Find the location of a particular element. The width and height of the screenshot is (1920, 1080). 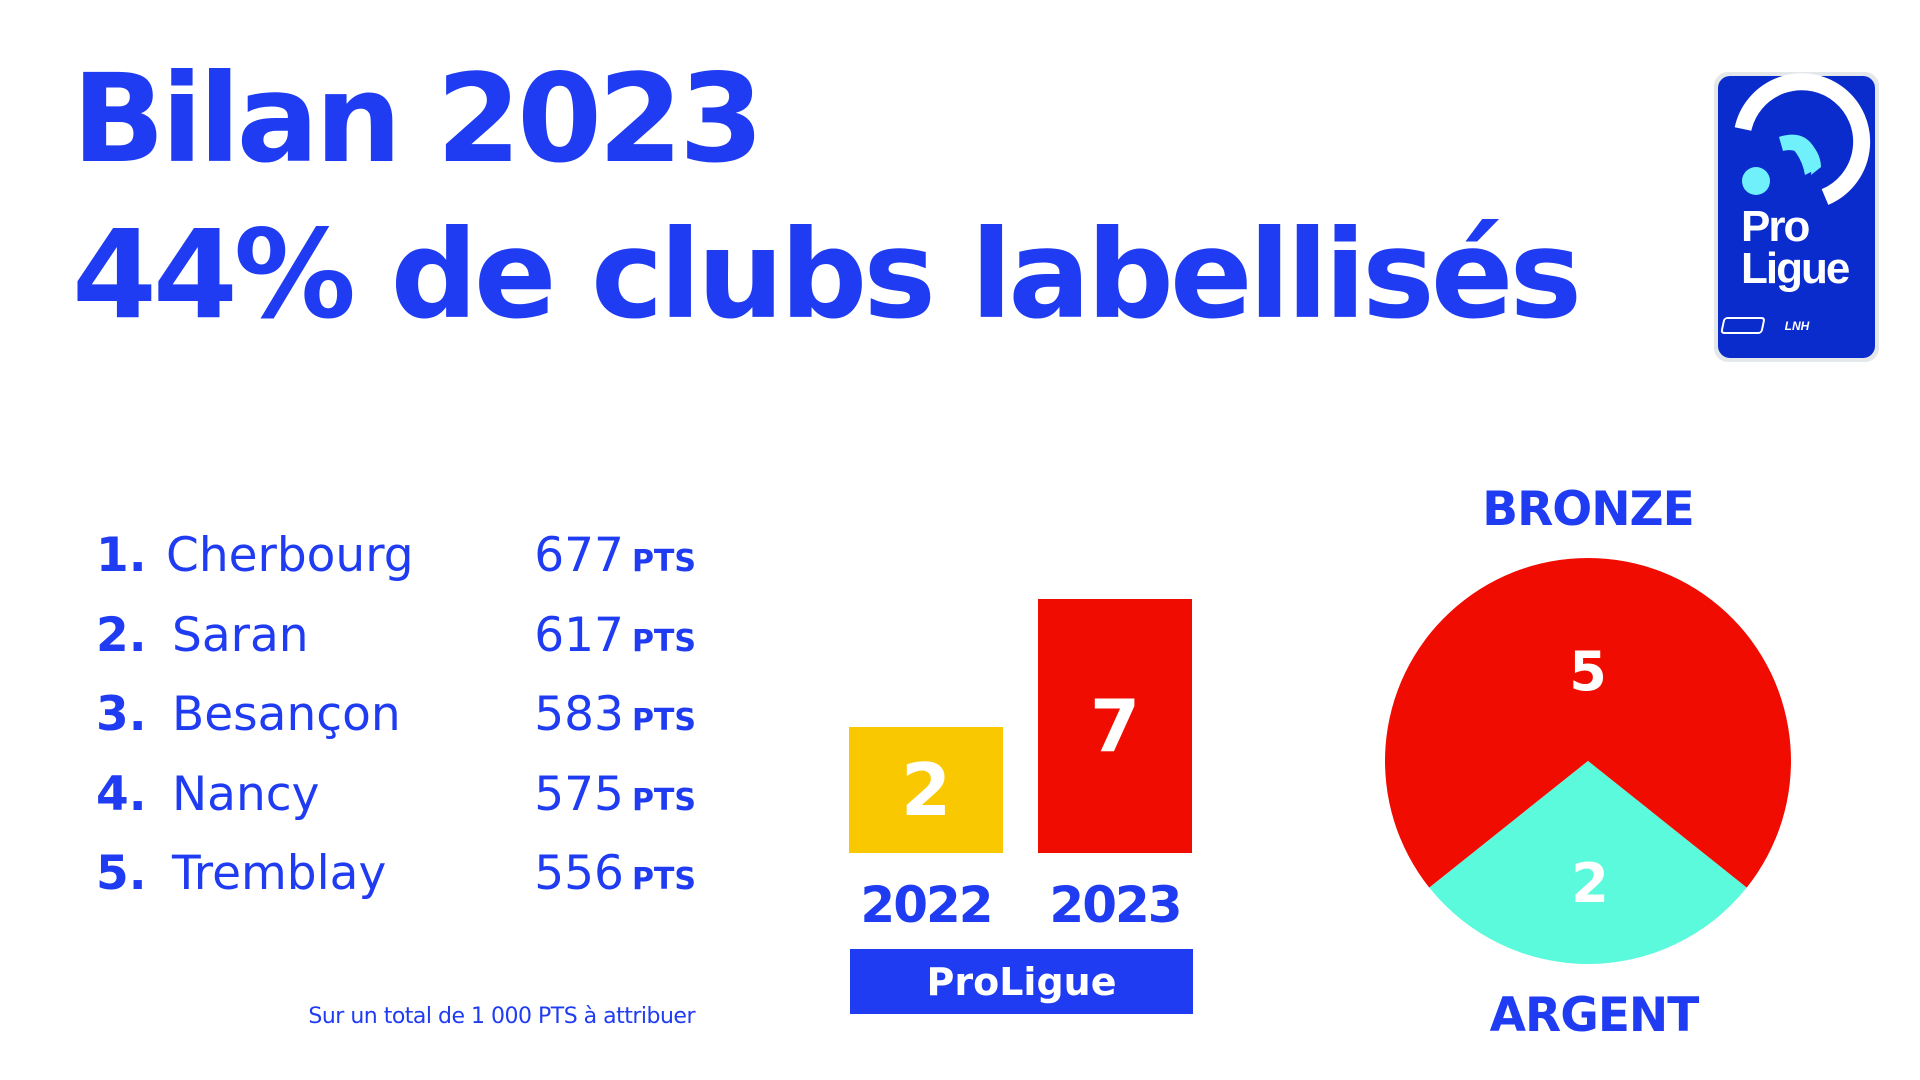

points-value: 583 is located at coordinates (579, 714).